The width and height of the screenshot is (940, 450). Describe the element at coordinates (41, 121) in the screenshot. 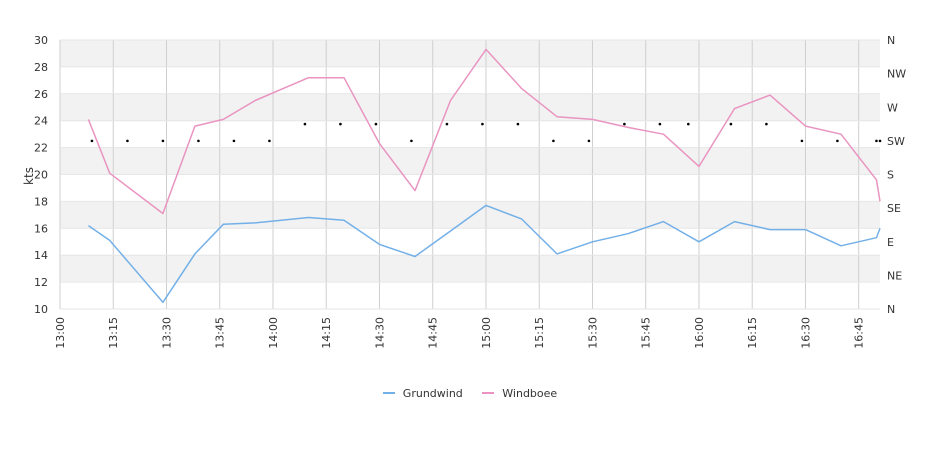

I see `y-tick-label: 24` at that location.